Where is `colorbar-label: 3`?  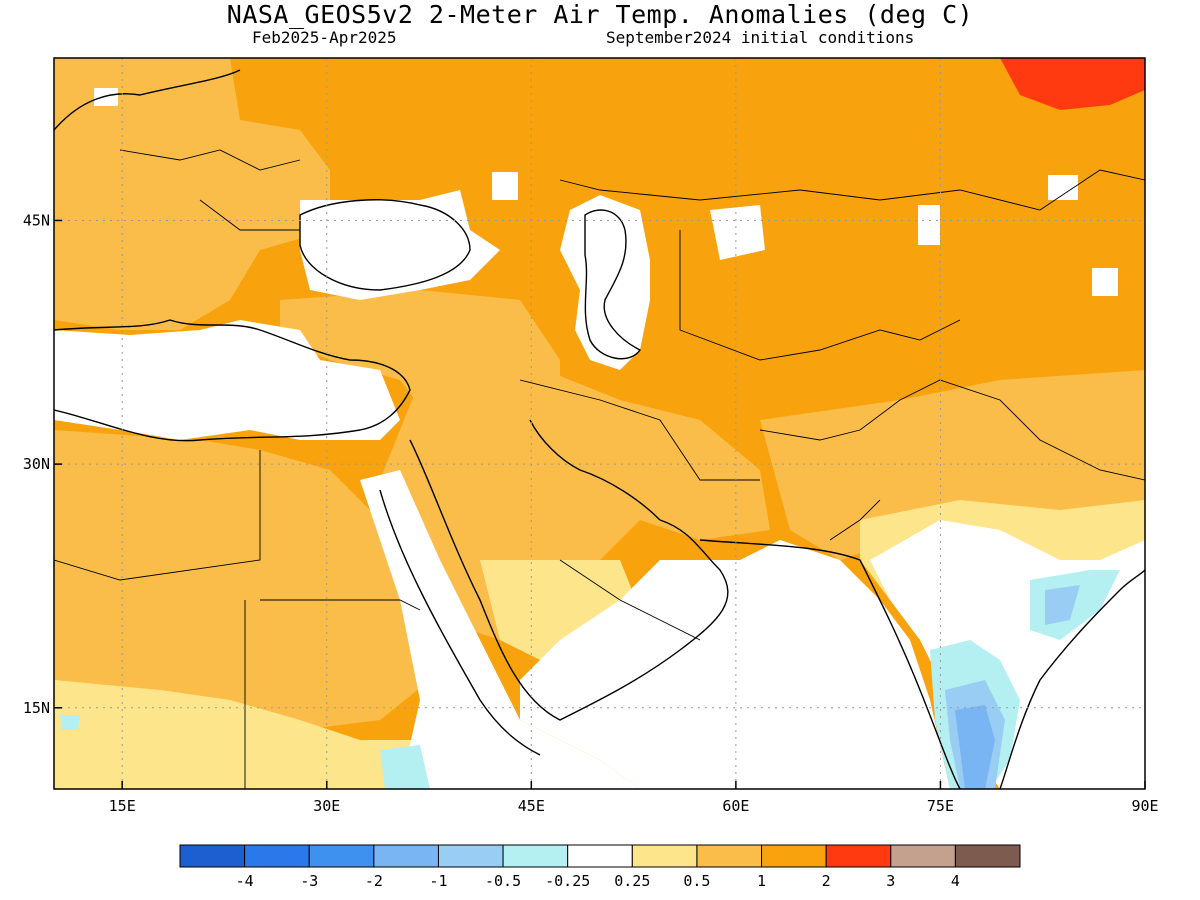 colorbar-label: 3 is located at coordinates (890, 881).